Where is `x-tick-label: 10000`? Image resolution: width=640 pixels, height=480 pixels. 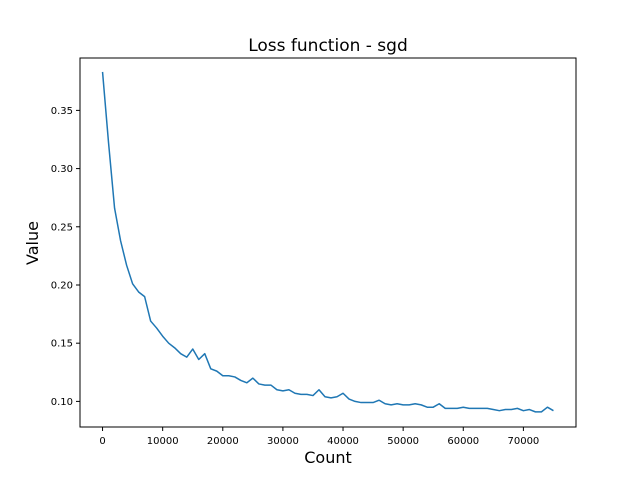
x-tick-label: 10000 is located at coordinates (163, 441).